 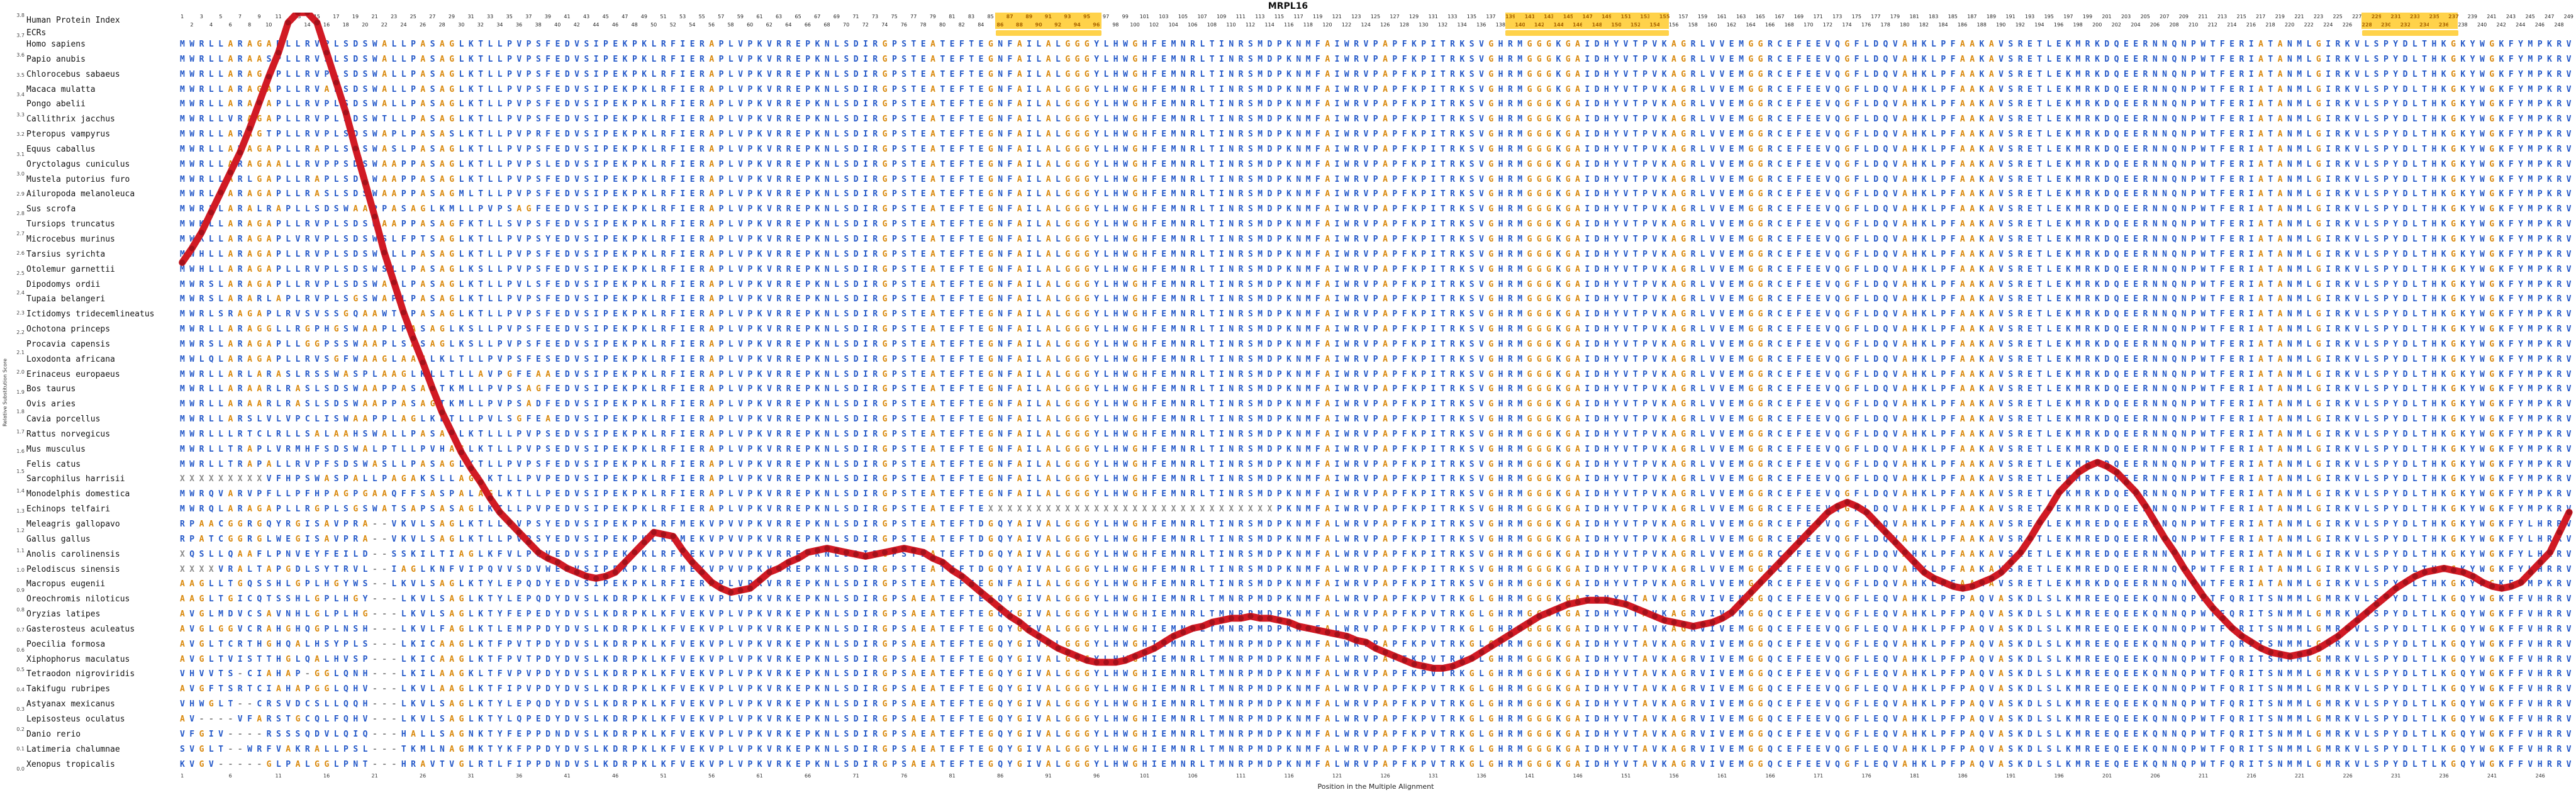 I want to click on residue-run: I, so click(x=396, y=569).